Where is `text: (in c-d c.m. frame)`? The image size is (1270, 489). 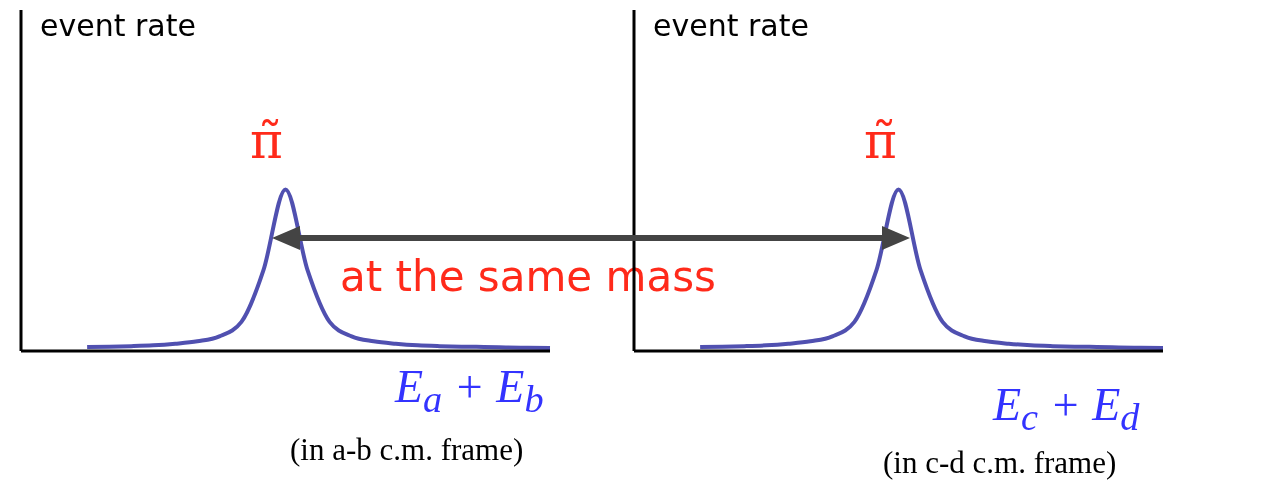 text: (in c-d c.m. frame) is located at coordinates (1000, 463).